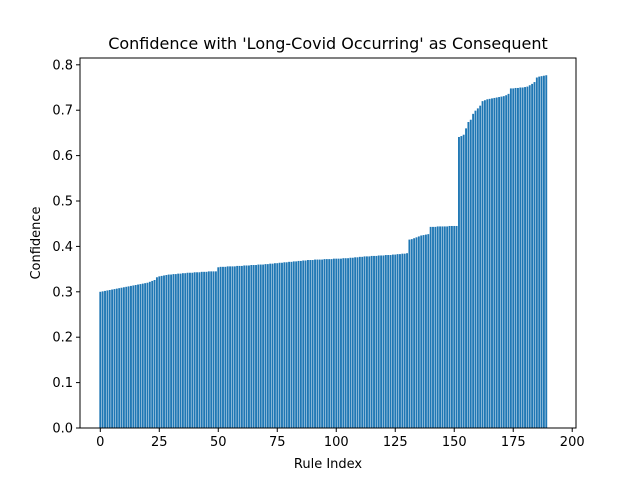  I want to click on x-tick-label: 0, so click(100, 442).